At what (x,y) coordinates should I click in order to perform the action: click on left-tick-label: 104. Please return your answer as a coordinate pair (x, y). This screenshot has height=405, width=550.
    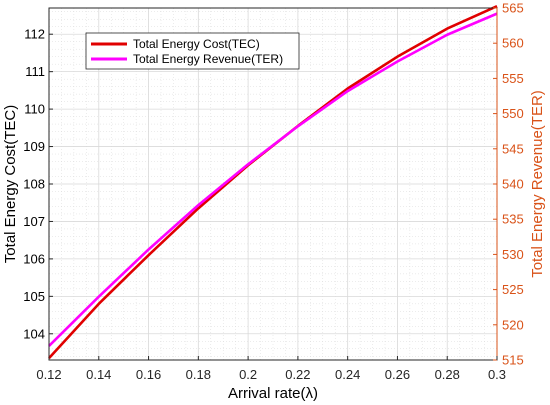
    Looking at the image, I should click on (34, 333).